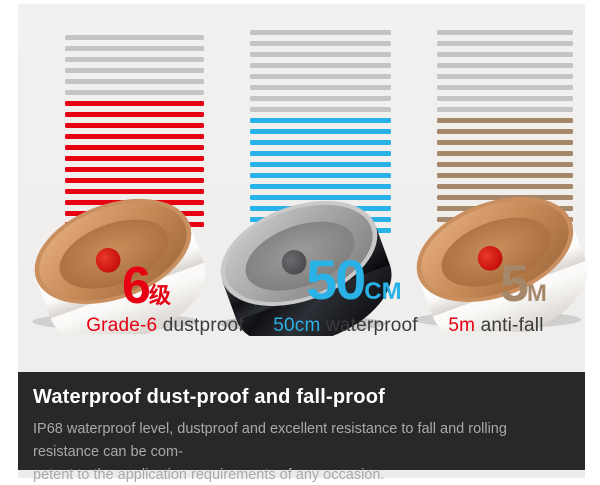 This screenshot has width=600, height=485. Describe the element at coordinates (297, 325) in the screenshot. I see `caption-highlight: 50cm` at that location.